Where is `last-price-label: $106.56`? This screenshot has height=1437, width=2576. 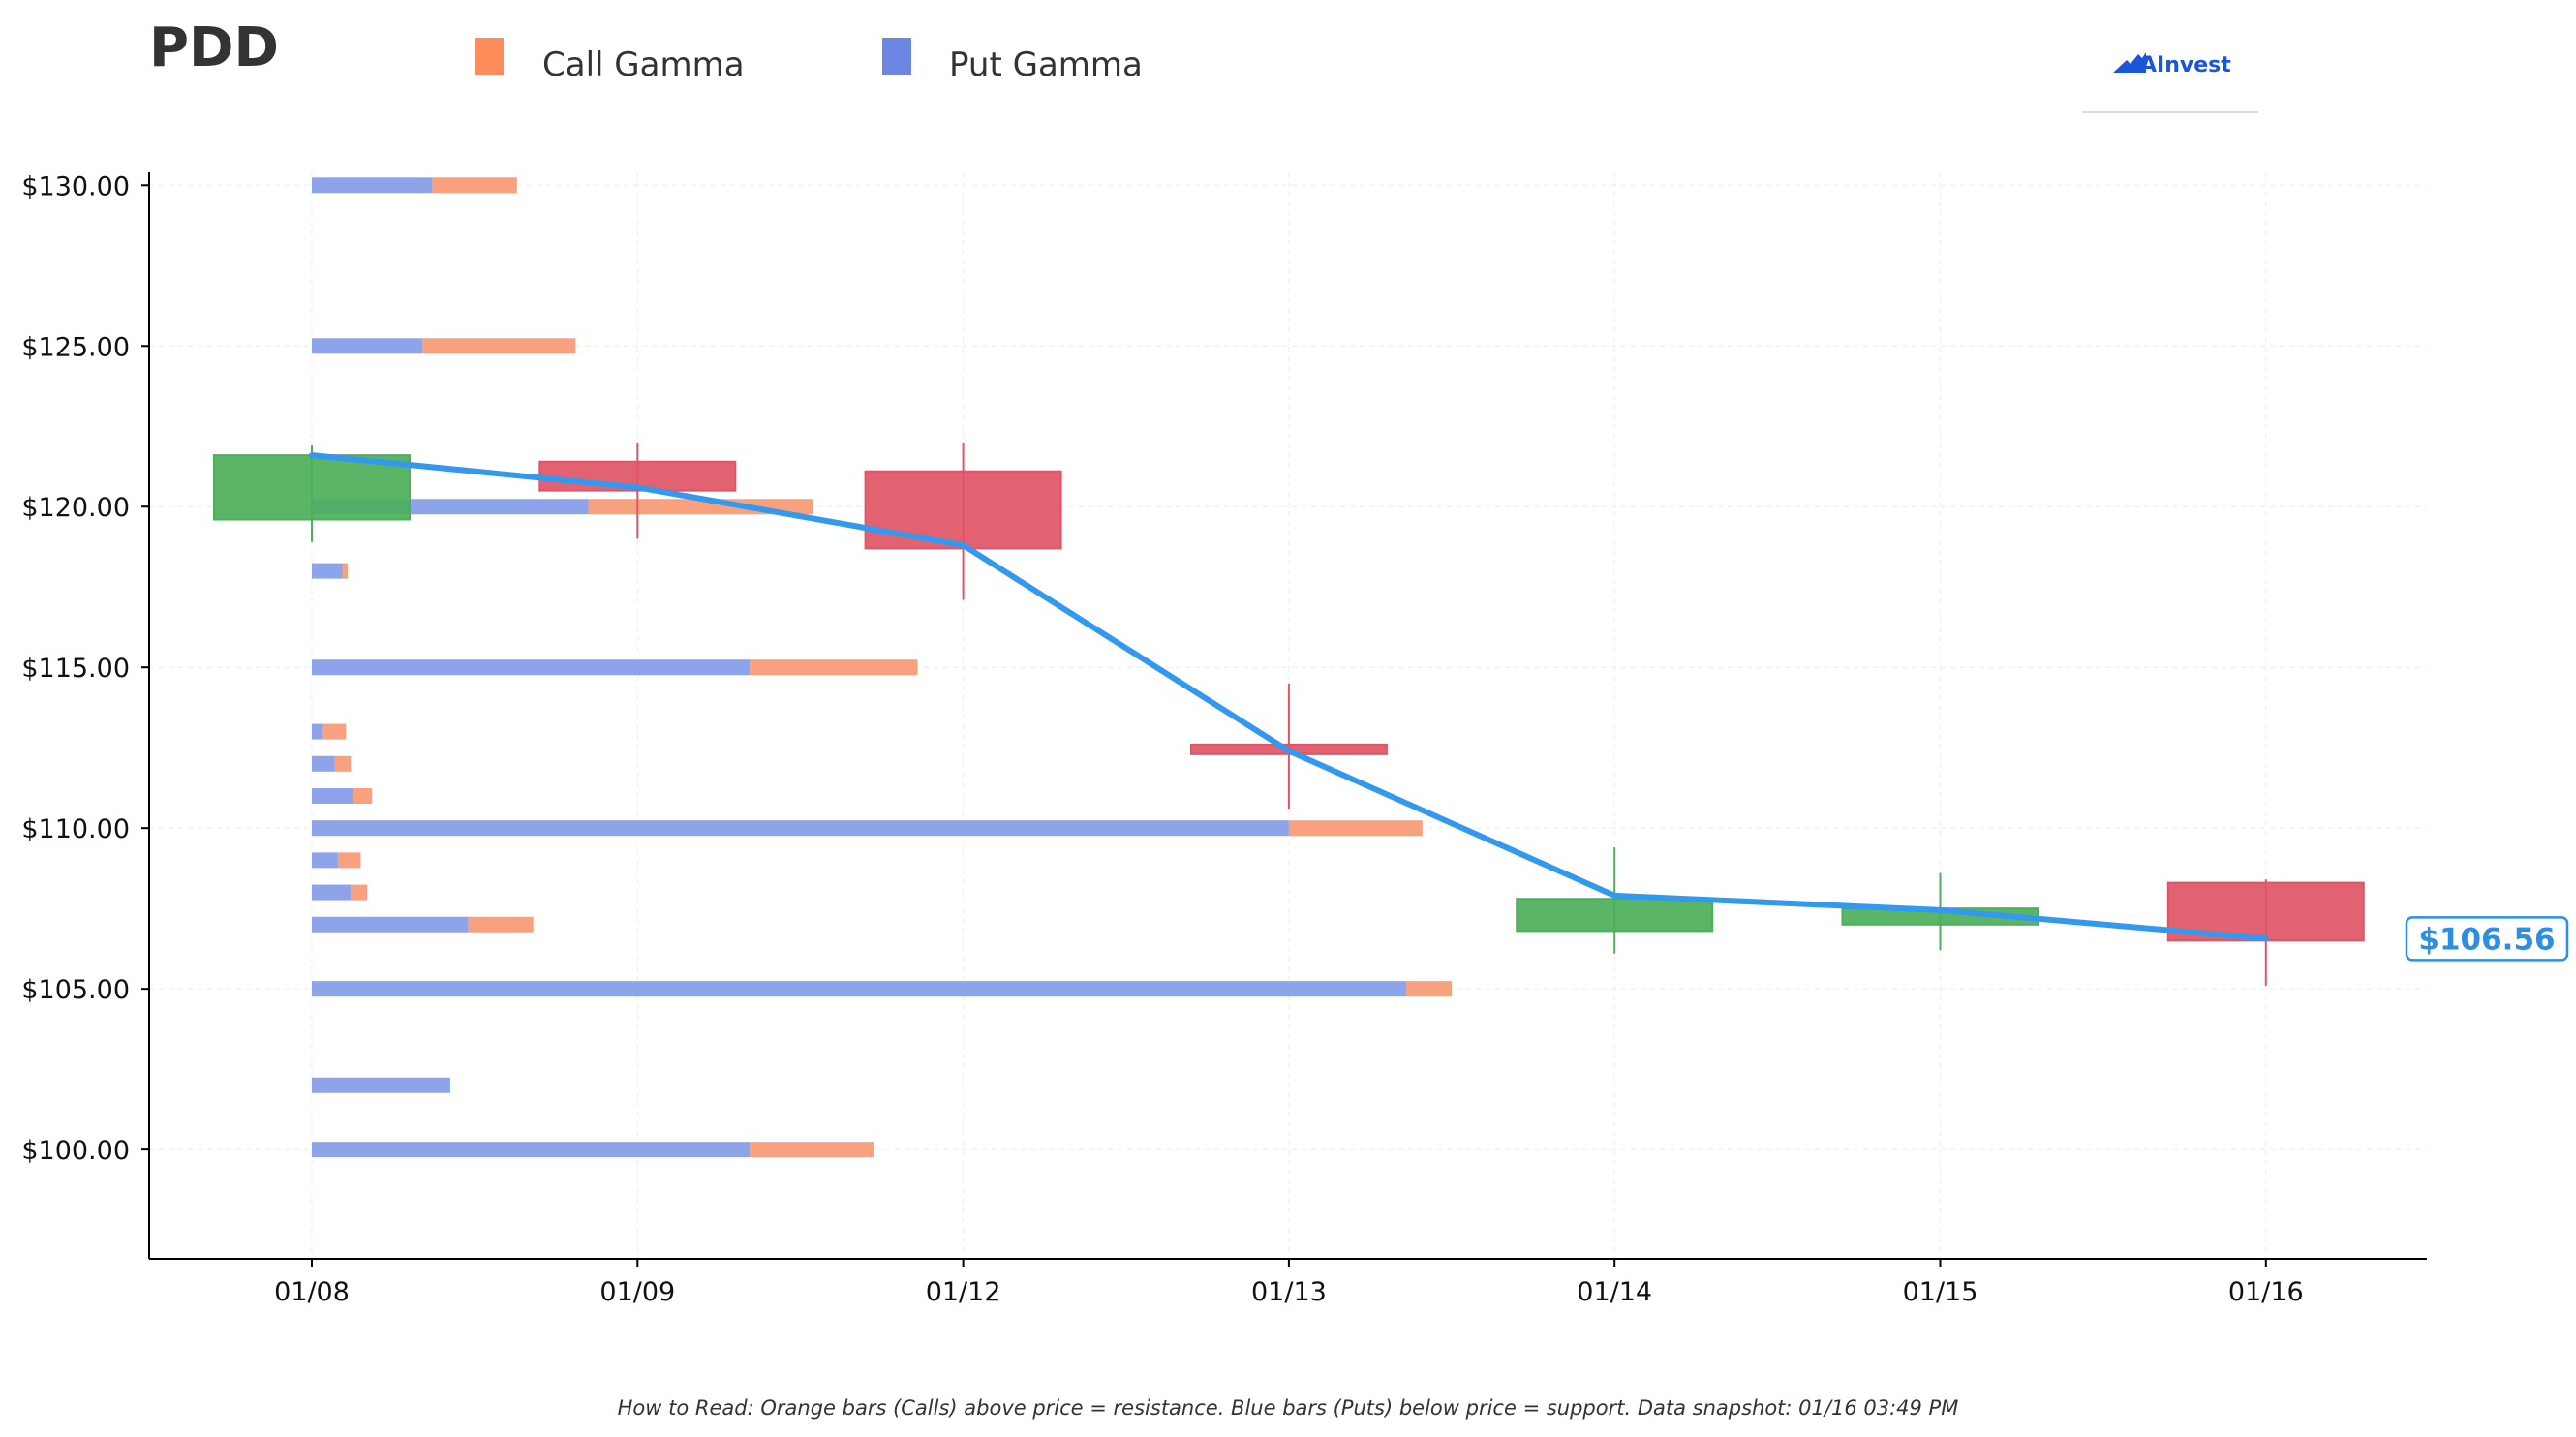
last-price-label: $106.56 is located at coordinates (2486, 940).